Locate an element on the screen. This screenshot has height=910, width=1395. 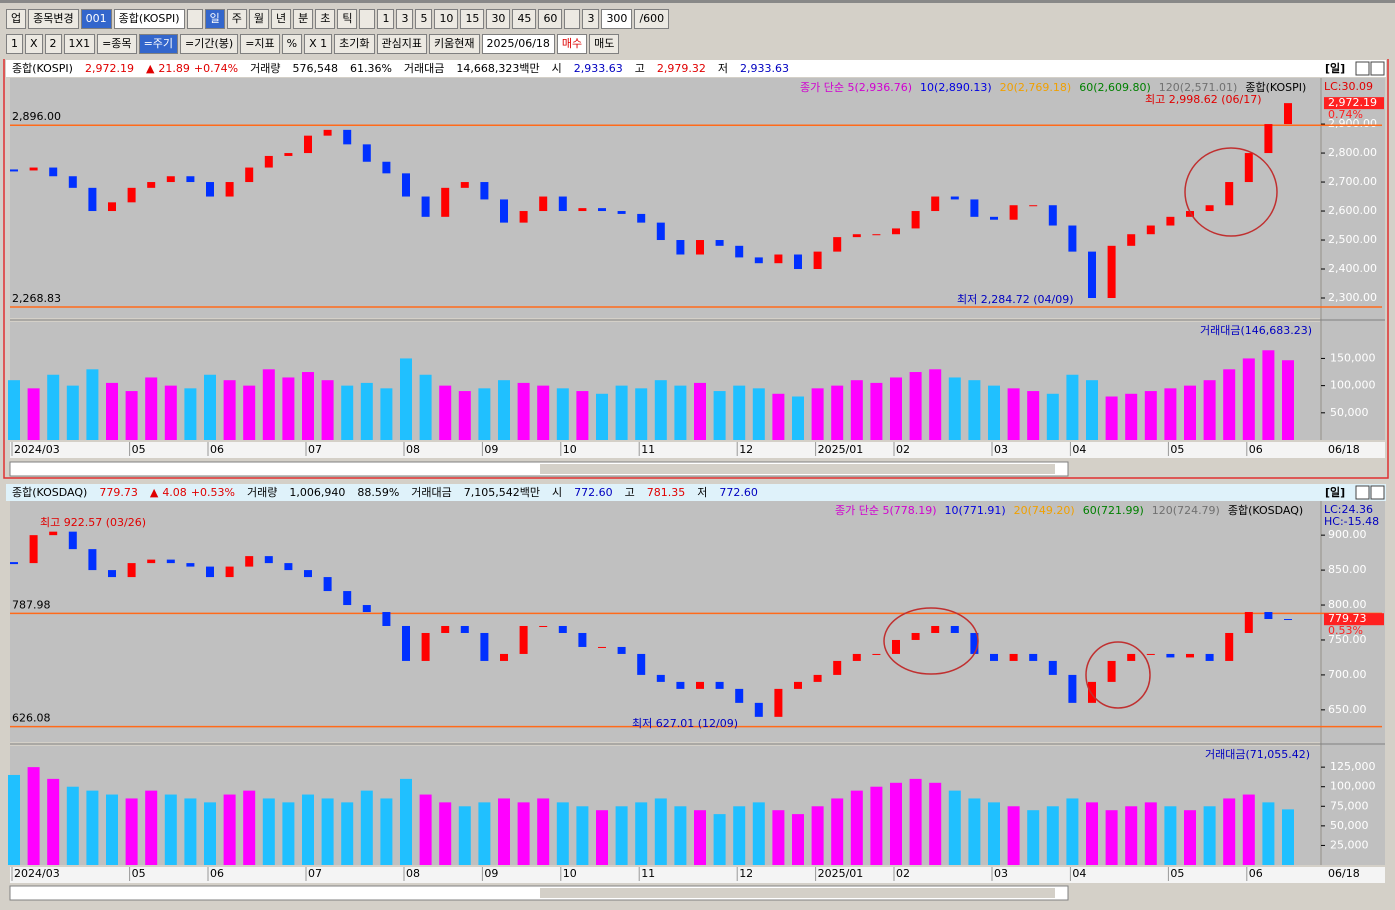
toolbar-button: 1X1 is located at coordinates (79, 44).